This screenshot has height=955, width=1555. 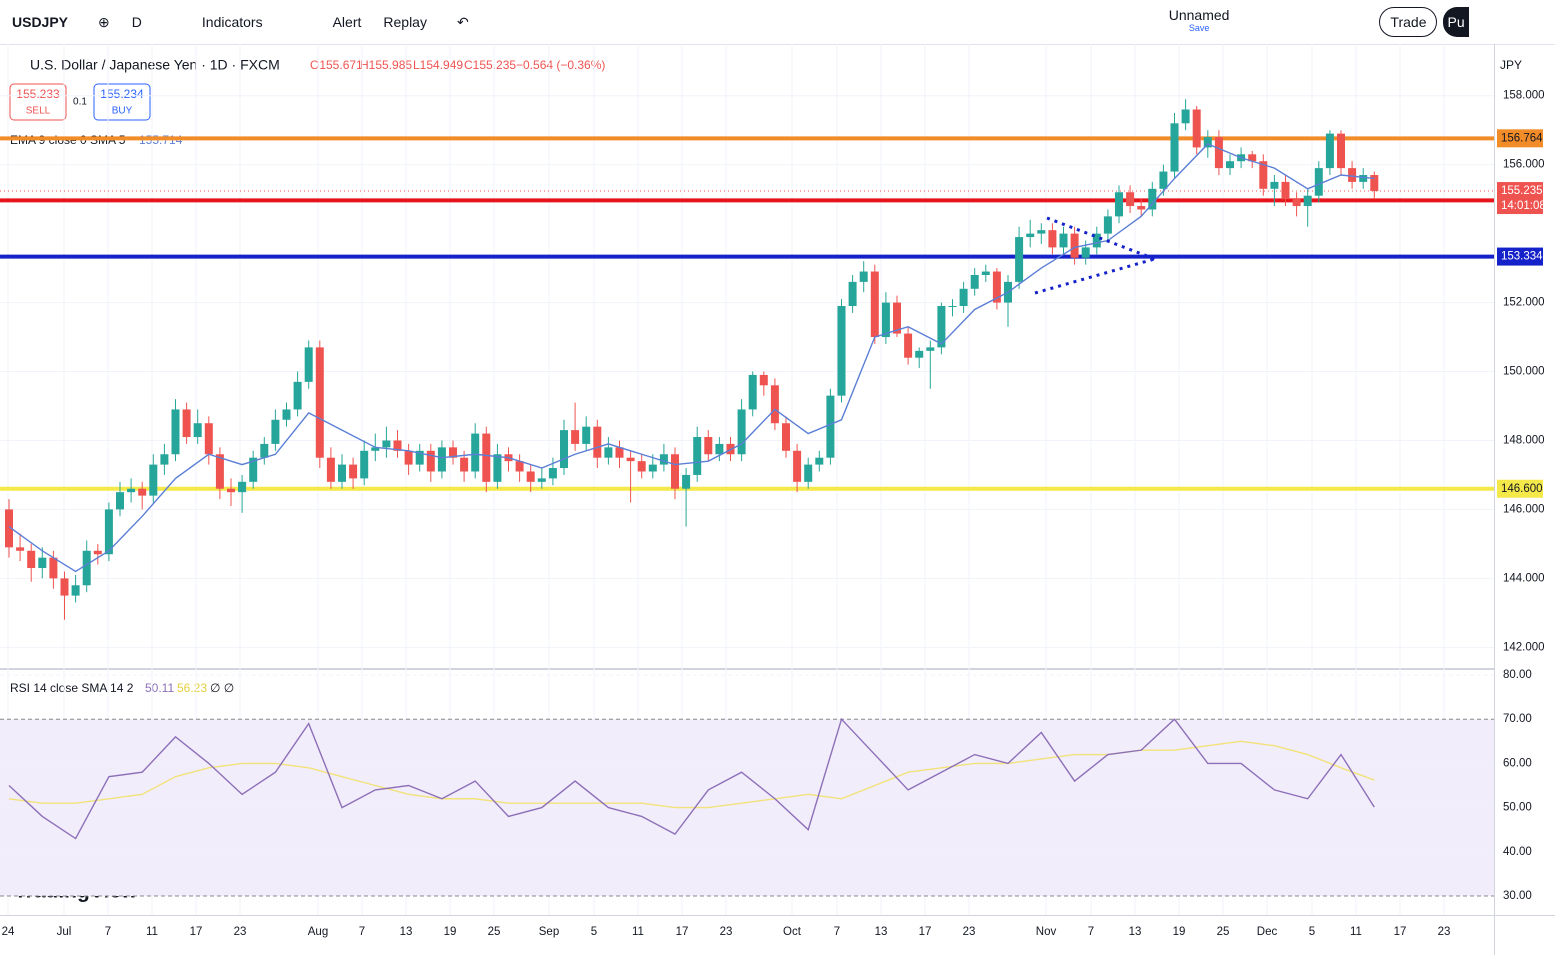 What do you see at coordinates (490, 65) in the screenshot?
I see `legend-close: C155.235` at bounding box center [490, 65].